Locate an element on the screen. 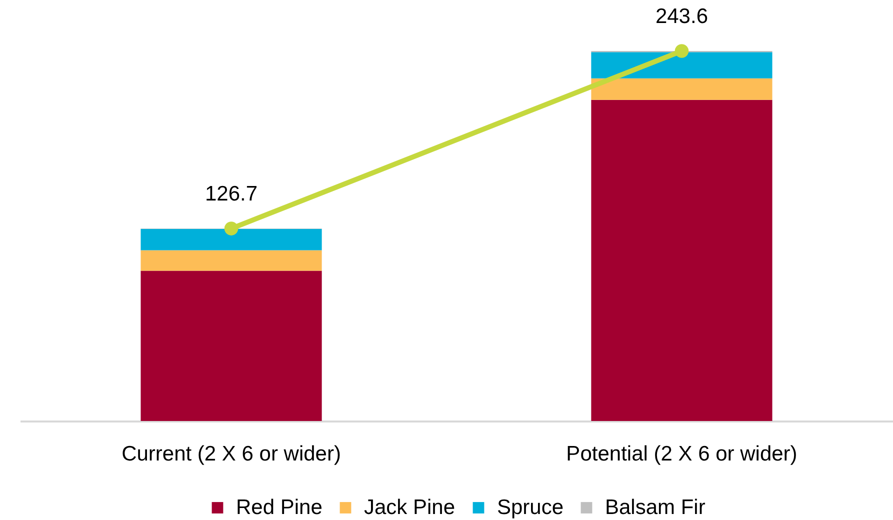  data-label: 243.6 is located at coordinates (681, 16).